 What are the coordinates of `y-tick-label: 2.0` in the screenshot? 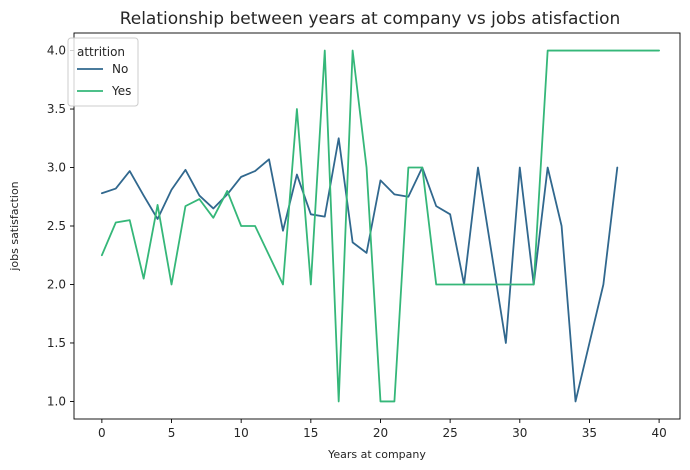 It's located at (56, 284).